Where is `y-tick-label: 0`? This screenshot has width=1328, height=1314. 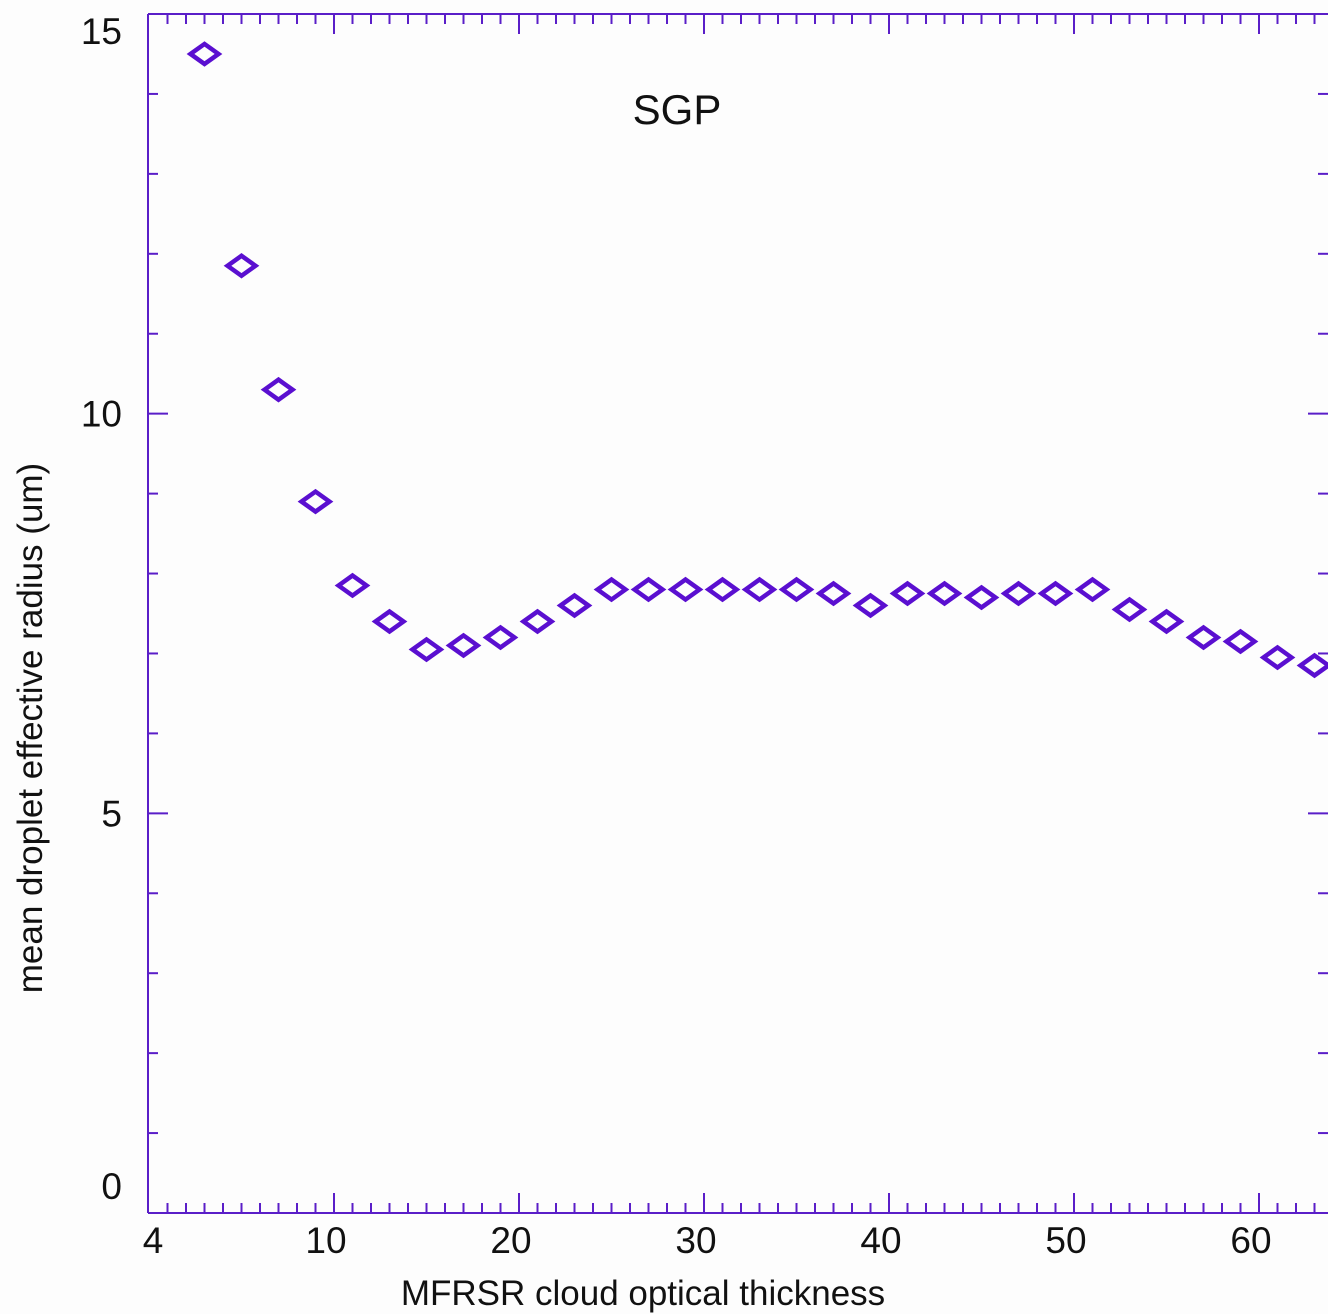 y-tick-label: 0 is located at coordinates (111, 1186).